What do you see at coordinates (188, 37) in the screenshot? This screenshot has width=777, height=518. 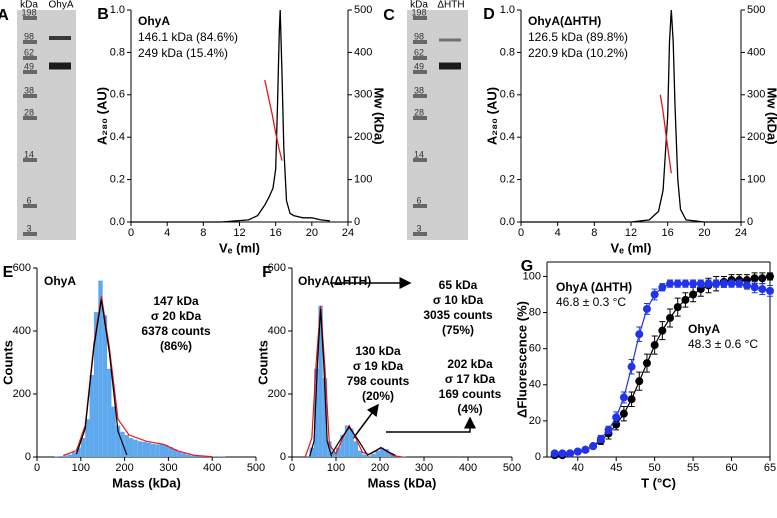 I see `annotation: 146.1 kDa (84.6%)` at bounding box center [188, 37].